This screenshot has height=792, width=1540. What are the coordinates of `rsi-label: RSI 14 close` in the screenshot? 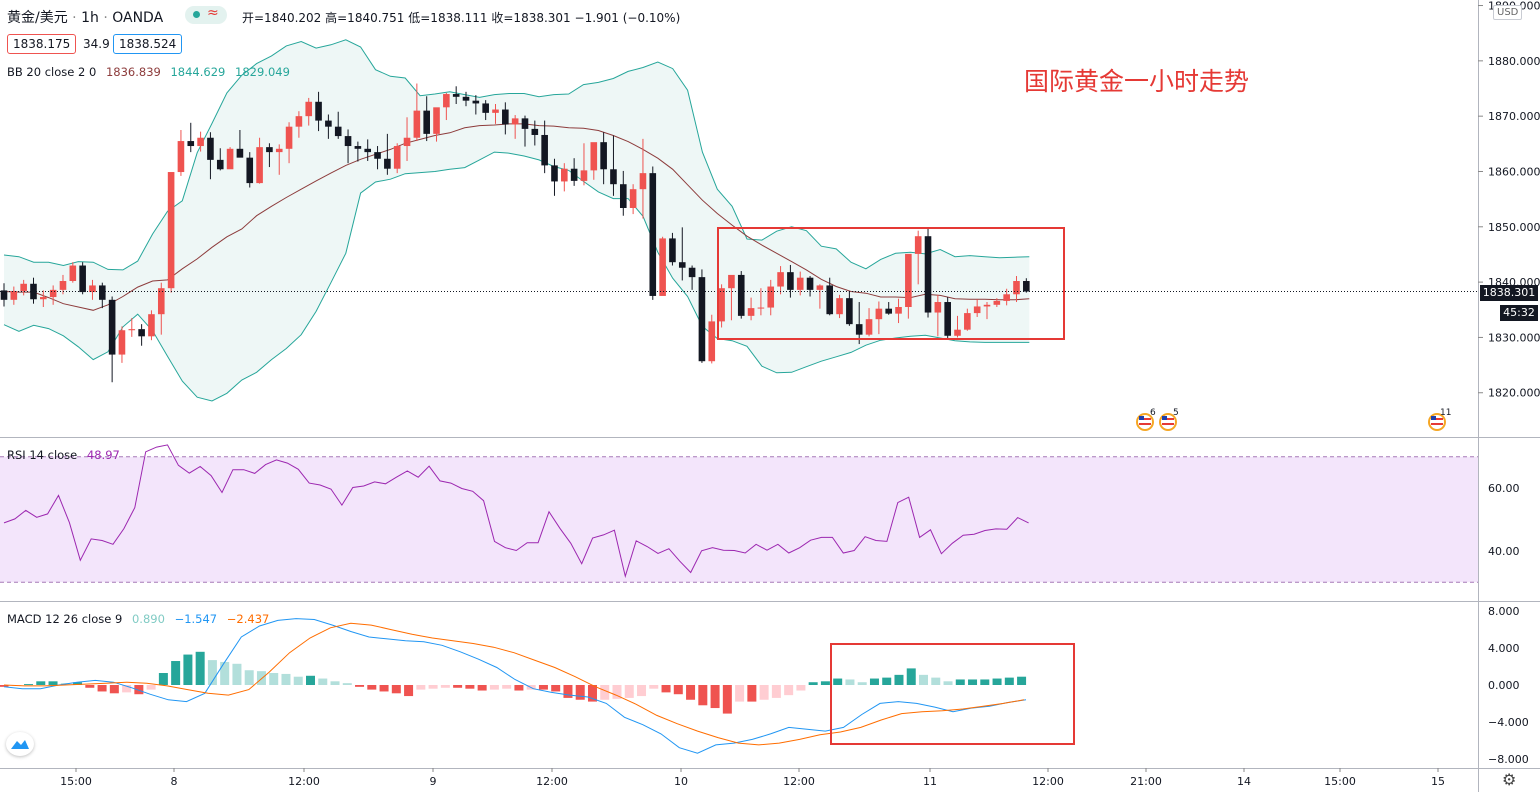 It's located at (42, 455).